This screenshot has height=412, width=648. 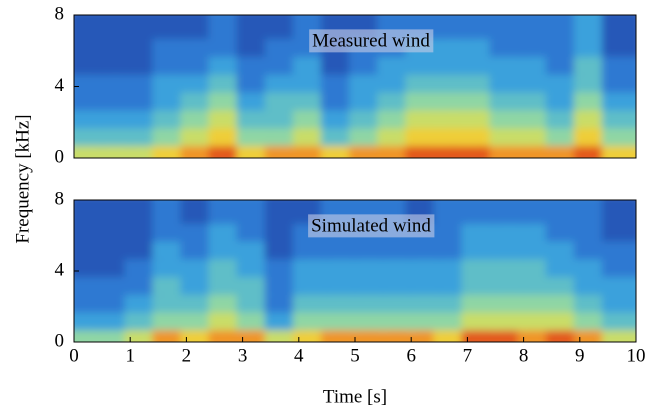 What do you see at coordinates (355, 355) in the screenshot?
I see `x-tick-label: 5` at bounding box center [355, 355].